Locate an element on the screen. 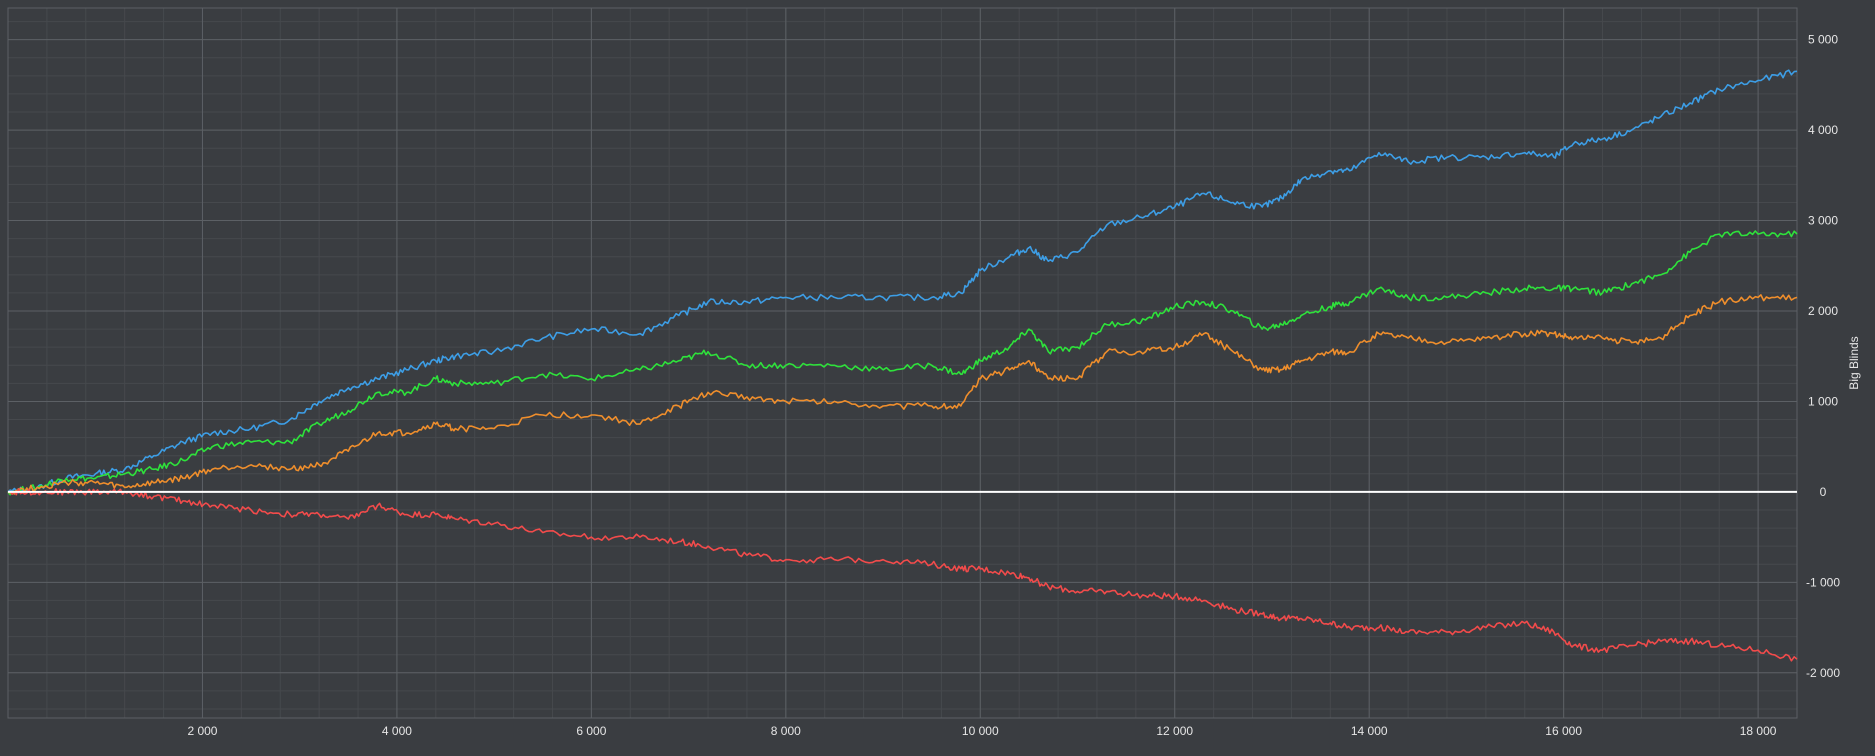  y-tick-label: 2 000 is located at coordinates (1823, 311).